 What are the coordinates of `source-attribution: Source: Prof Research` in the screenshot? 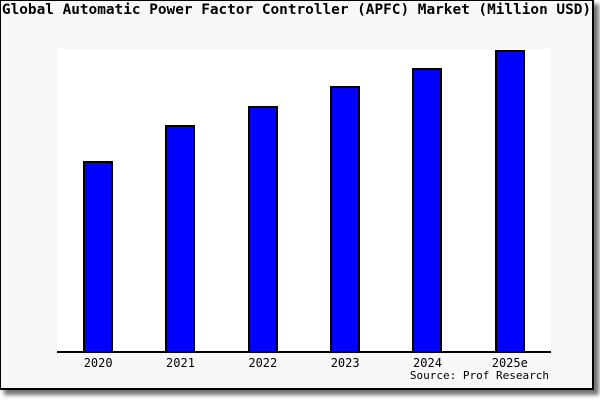 It's located at (479, 375).